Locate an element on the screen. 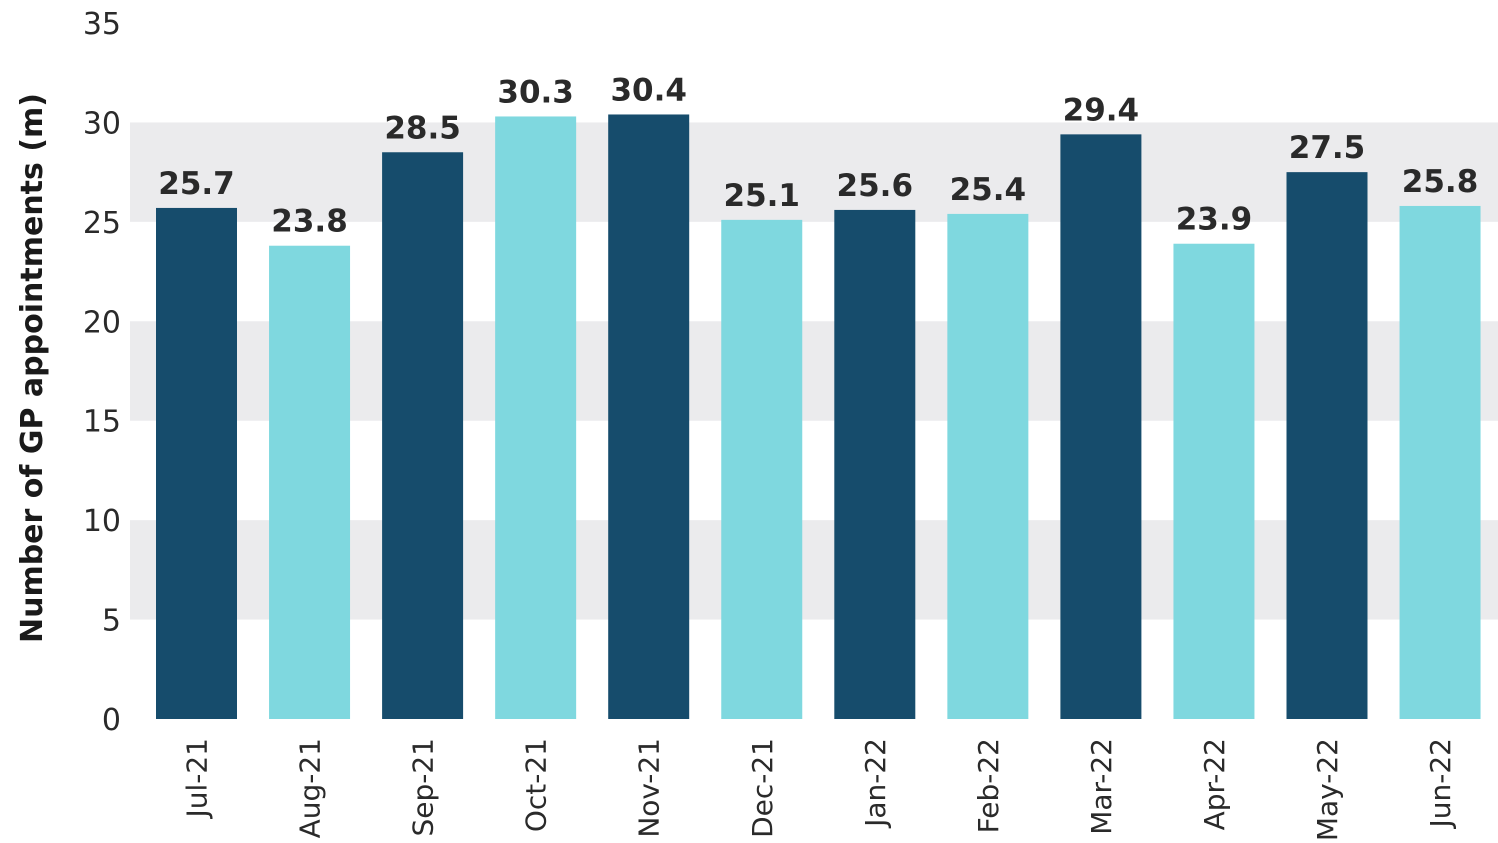 This screenshot has width=1498, height=843. data-label: 30.4 is located at coordinates (648, 90).